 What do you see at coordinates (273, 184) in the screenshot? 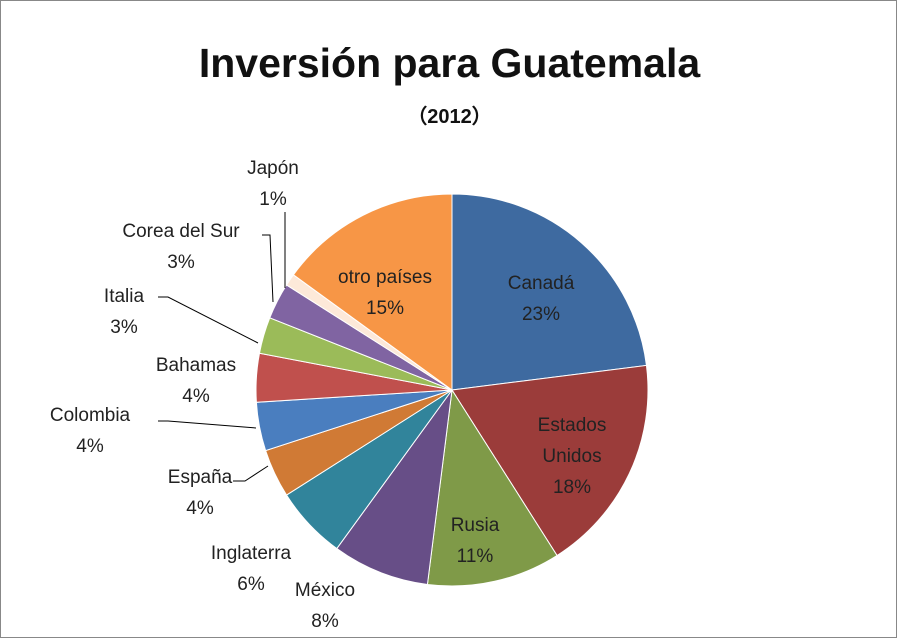
I see `slice-label: Japón 1%` at bounding box center [273, 184].